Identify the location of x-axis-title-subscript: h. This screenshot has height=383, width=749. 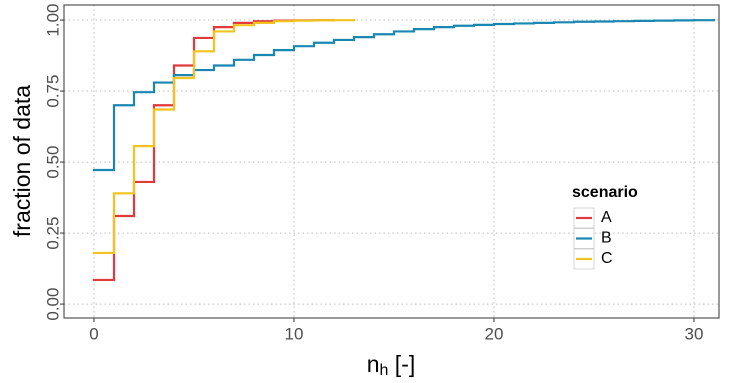
(384, 370).